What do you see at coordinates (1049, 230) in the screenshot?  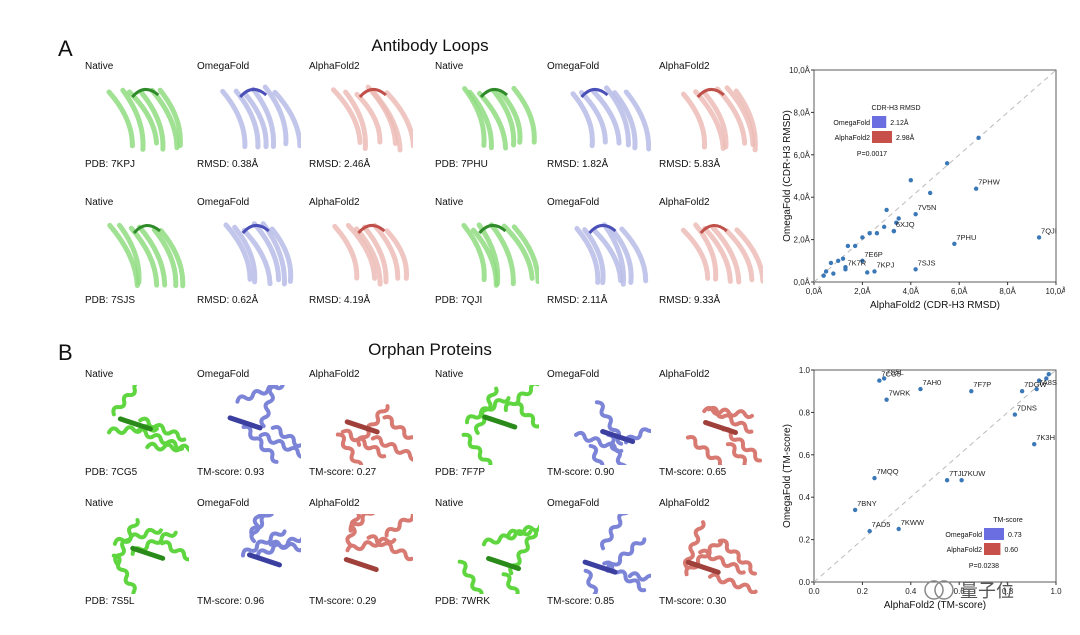 I see `point-label: 7QJI` at bounding box center [1049, 230].